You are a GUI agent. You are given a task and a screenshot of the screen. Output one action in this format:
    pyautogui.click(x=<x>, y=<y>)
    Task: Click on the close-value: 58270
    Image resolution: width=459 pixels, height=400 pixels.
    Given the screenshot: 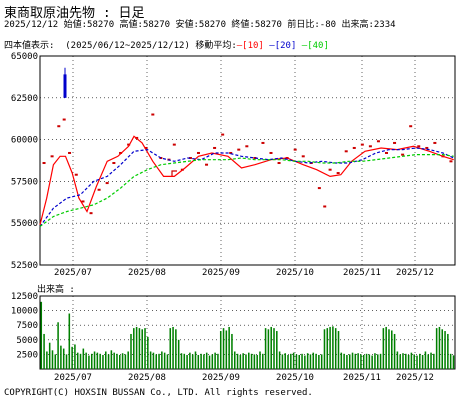 What is the action you would take?
    pyautogui.click(x=268, y=25)
    